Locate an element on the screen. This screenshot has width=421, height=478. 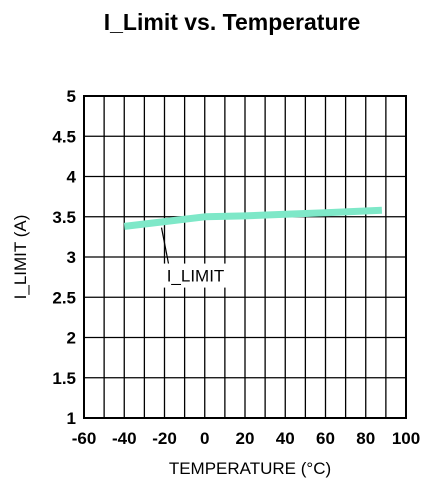
x-tick-label: 0 is located at coordinates (204, 438).